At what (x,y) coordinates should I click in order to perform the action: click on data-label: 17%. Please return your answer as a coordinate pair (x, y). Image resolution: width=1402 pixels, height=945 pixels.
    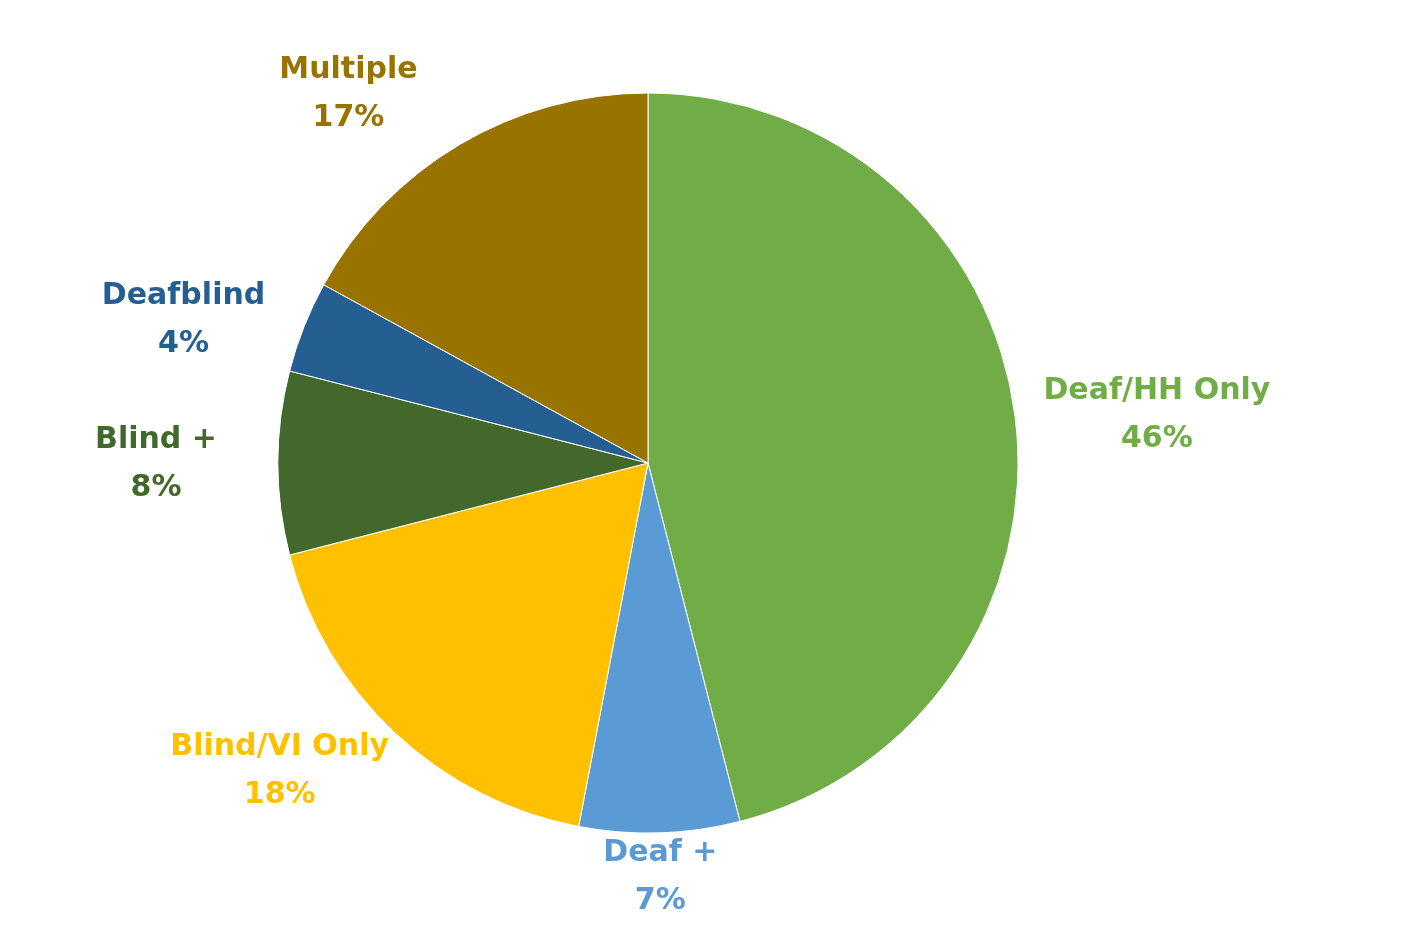
    Looking at the image, I should click on (348, 115).